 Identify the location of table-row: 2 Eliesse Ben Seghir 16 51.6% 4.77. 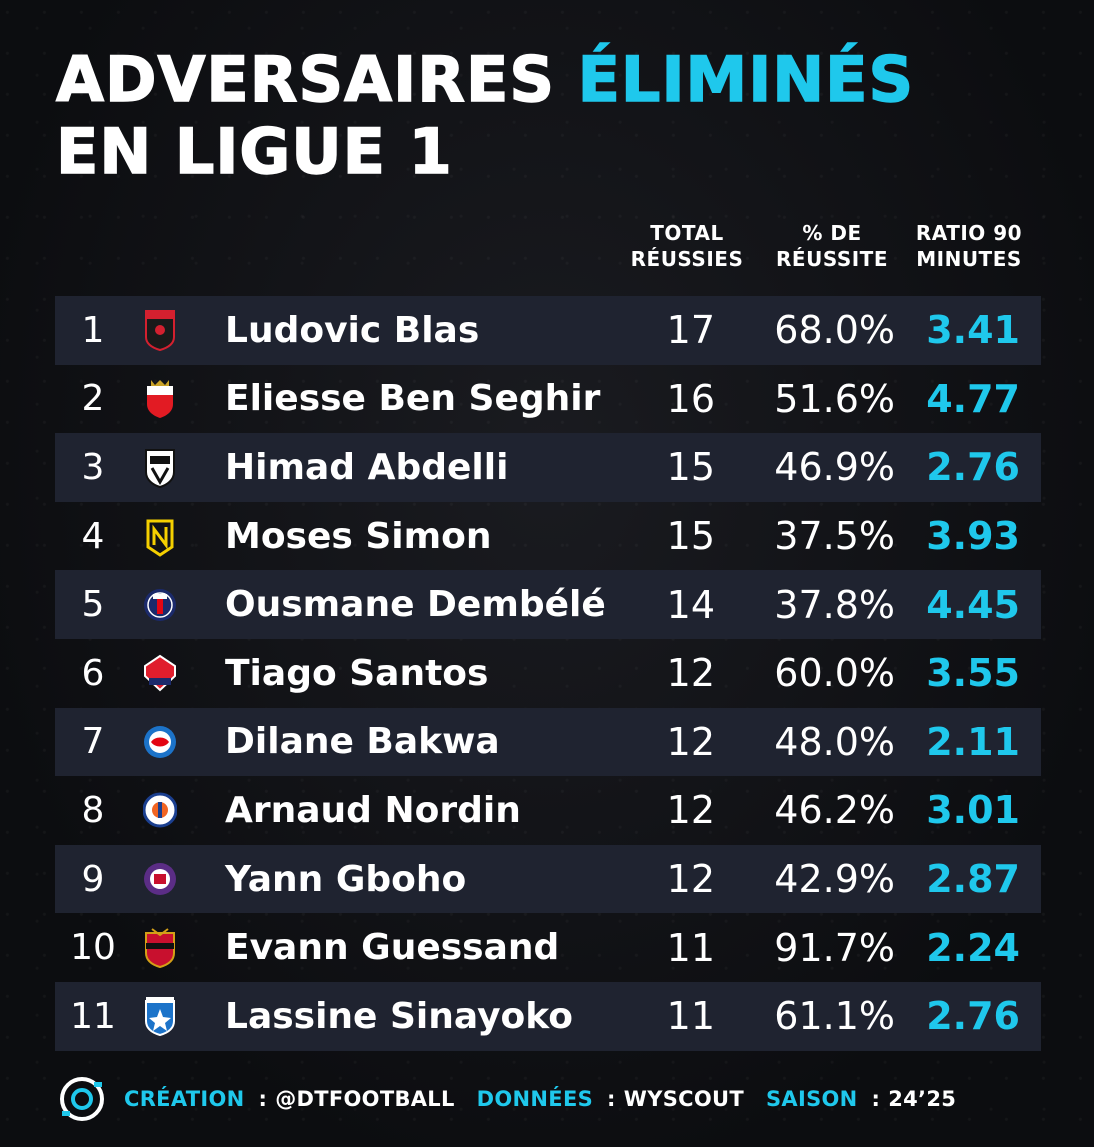
(548, 399).